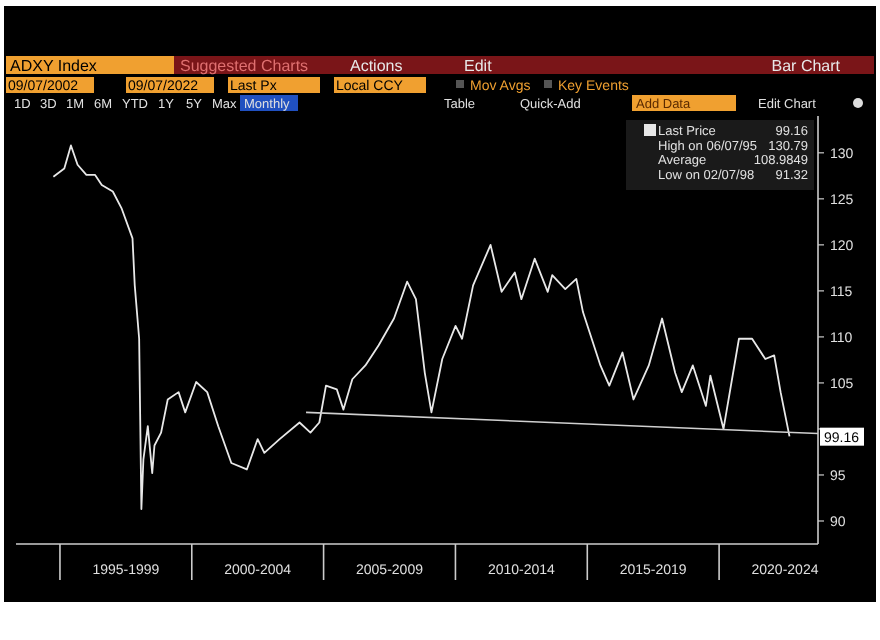 The height and width of the screenshot is (640, 880). What do you see at coordinates (479, 66) in the screenshot?
I see `text: Edit` at bounding box center [479, 66].